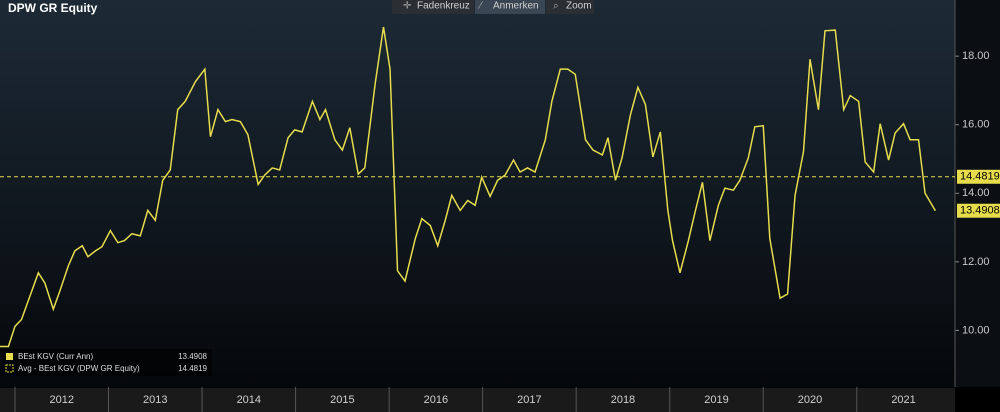 The width and height of the screenshot is (1000, 412). What do you see at coordinates (79, 368) in the screenshot?
I see `legend-label: Avg - BEst KGV (DPW GR Equity)` at bounding box center [79, 368].